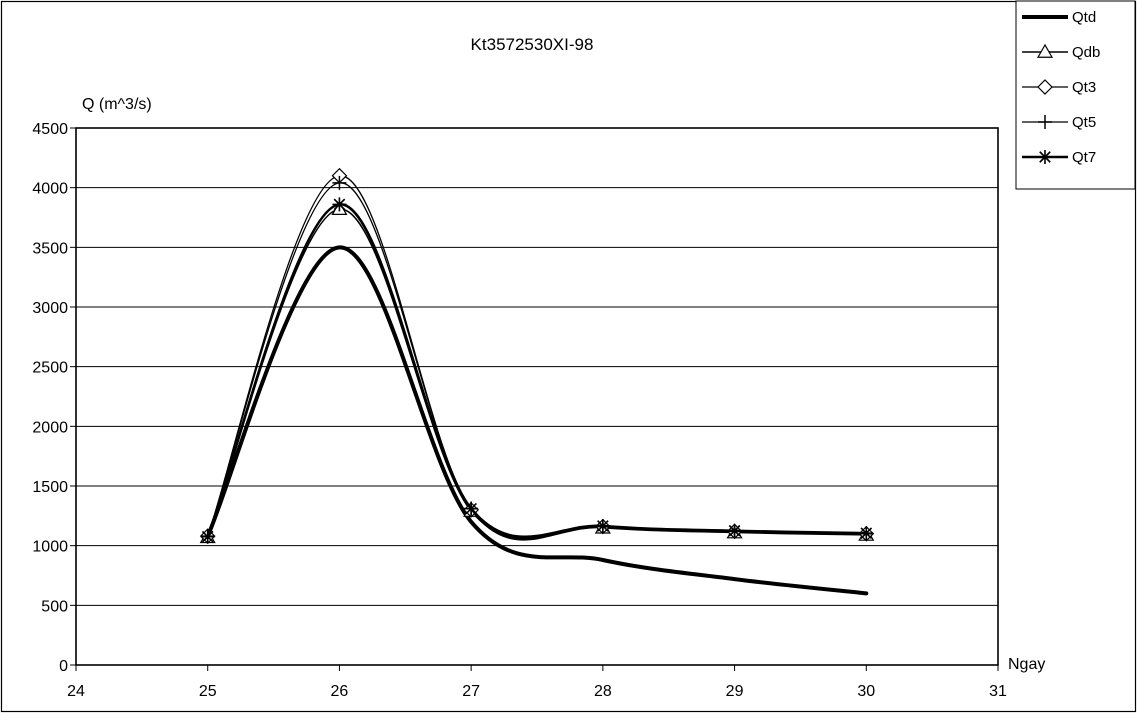  I want to click on x-tick-label: 27, so click(471, 691).